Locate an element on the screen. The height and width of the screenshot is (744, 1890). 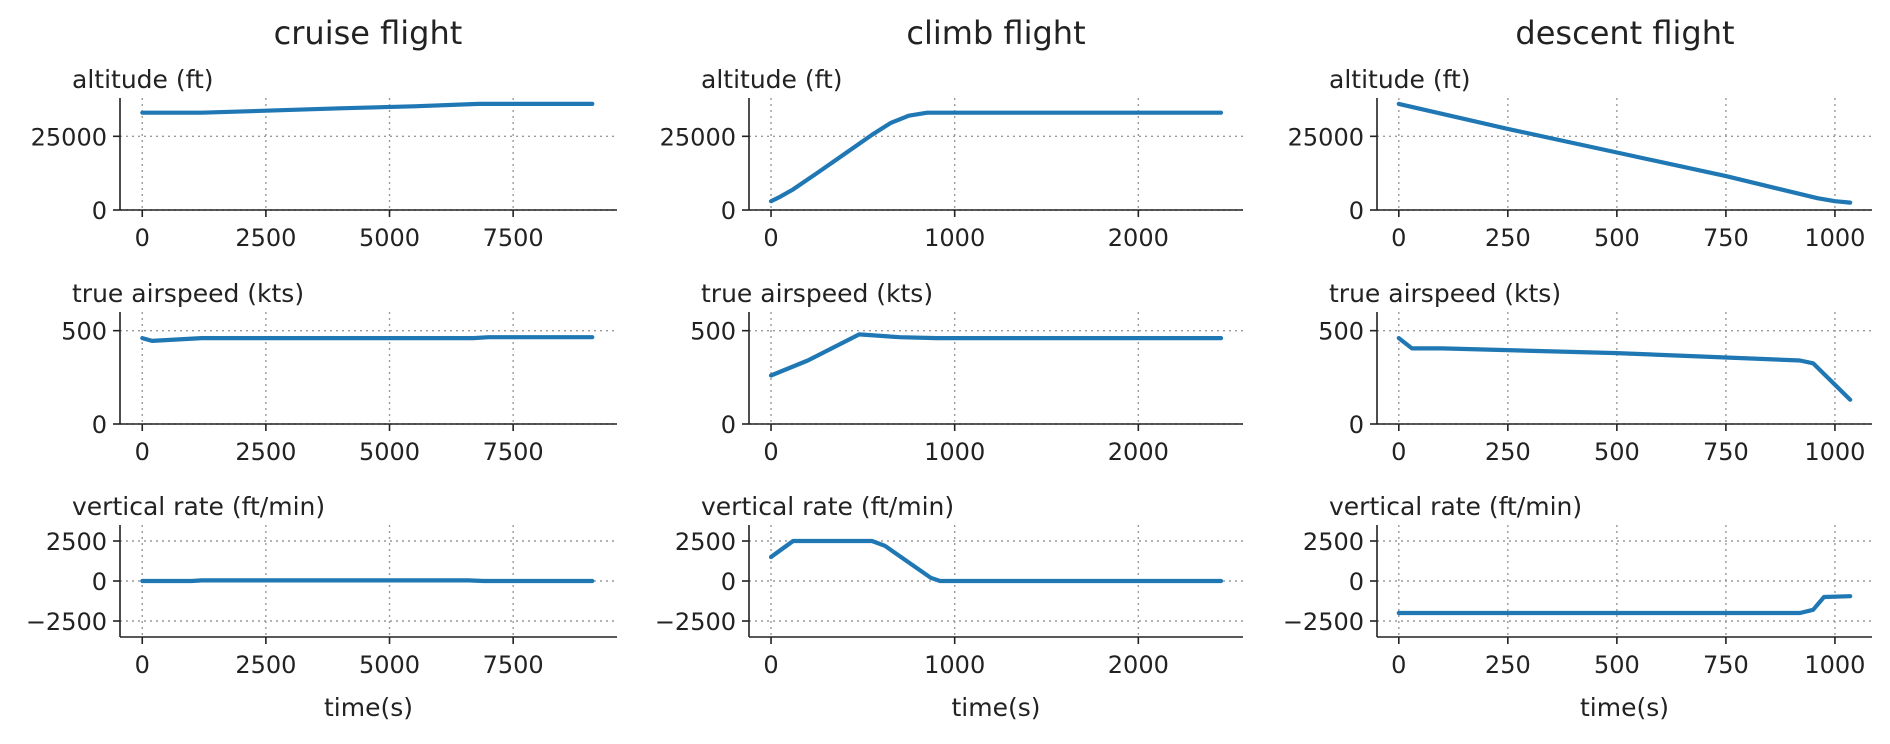
subplot: 0 250 500 750 1000 0 25000 altitude (ft) is located at coordinates (1580, 158).